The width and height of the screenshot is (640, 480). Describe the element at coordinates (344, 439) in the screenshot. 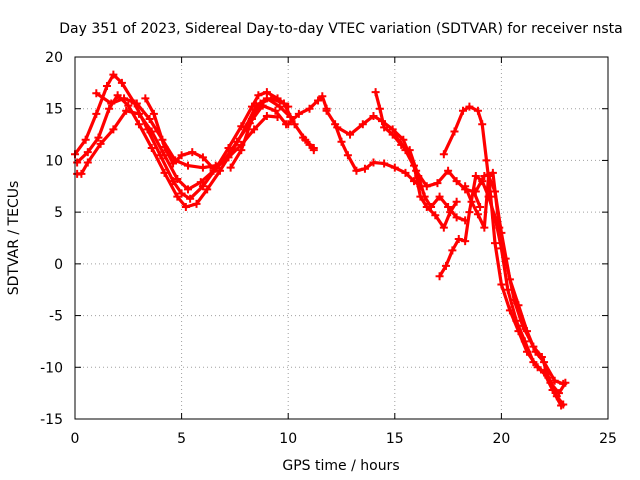

I see `x-tick-labels: 0 5 10 15 20 25` at that location.